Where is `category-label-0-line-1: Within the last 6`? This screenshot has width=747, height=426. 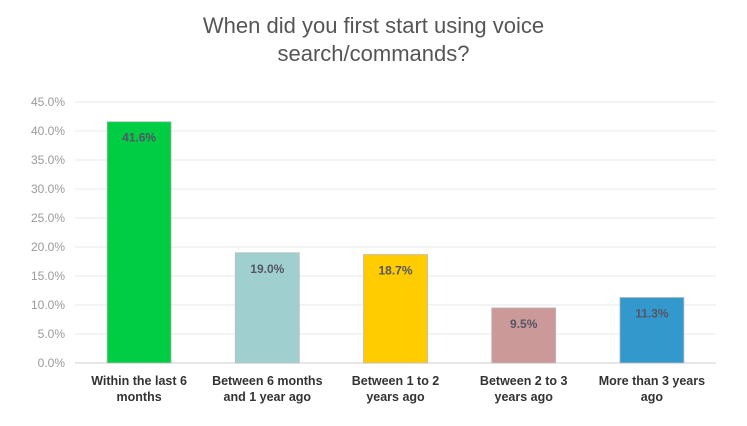 category-label-0-line-1: Within the last 6 is located at coordinates (139, 381).